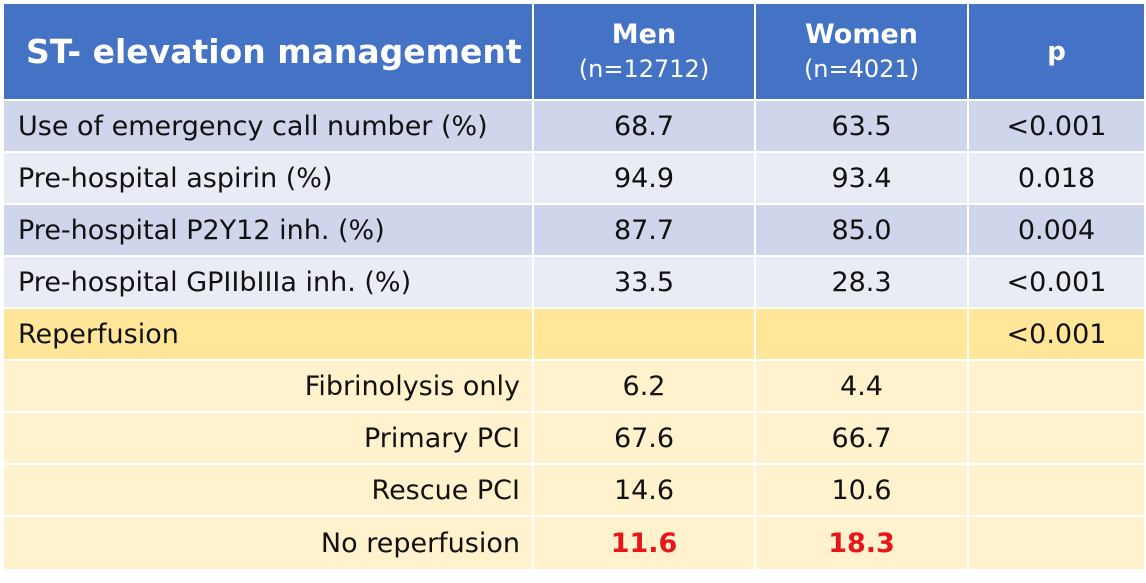 This screenshot has width=1146, height=583. What do you see at coordinates (644, 230) in the screenshot?
I see `men-value: 87.7` at bounding box center [644, 230].